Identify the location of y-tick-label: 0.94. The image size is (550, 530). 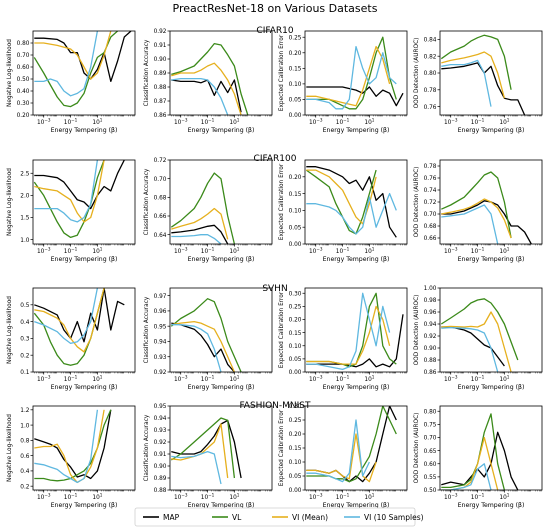
(160, 343).